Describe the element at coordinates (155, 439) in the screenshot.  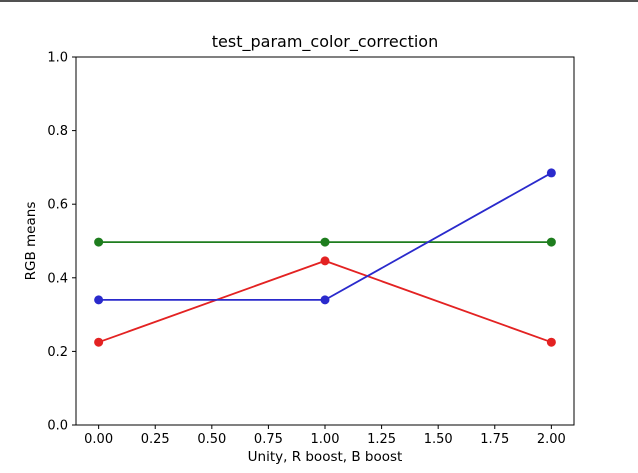
I see `x-tick-label: 0.25` at that location.